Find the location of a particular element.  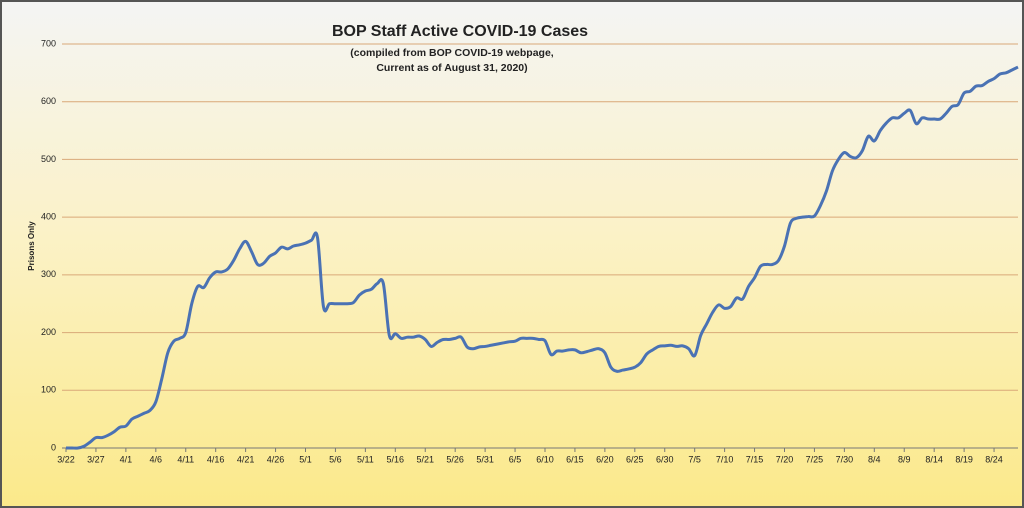

x-tick-label: 8/24 is located at coordinates (994, 459).